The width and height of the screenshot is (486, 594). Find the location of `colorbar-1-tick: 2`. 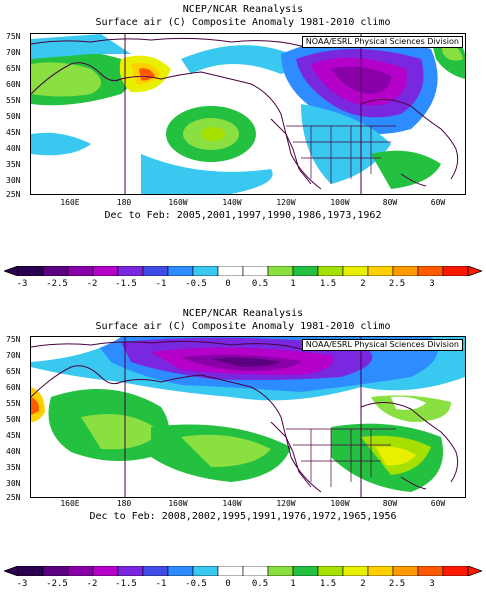

colorbar-1-tick: 2 is located at coordinates (363, 284).